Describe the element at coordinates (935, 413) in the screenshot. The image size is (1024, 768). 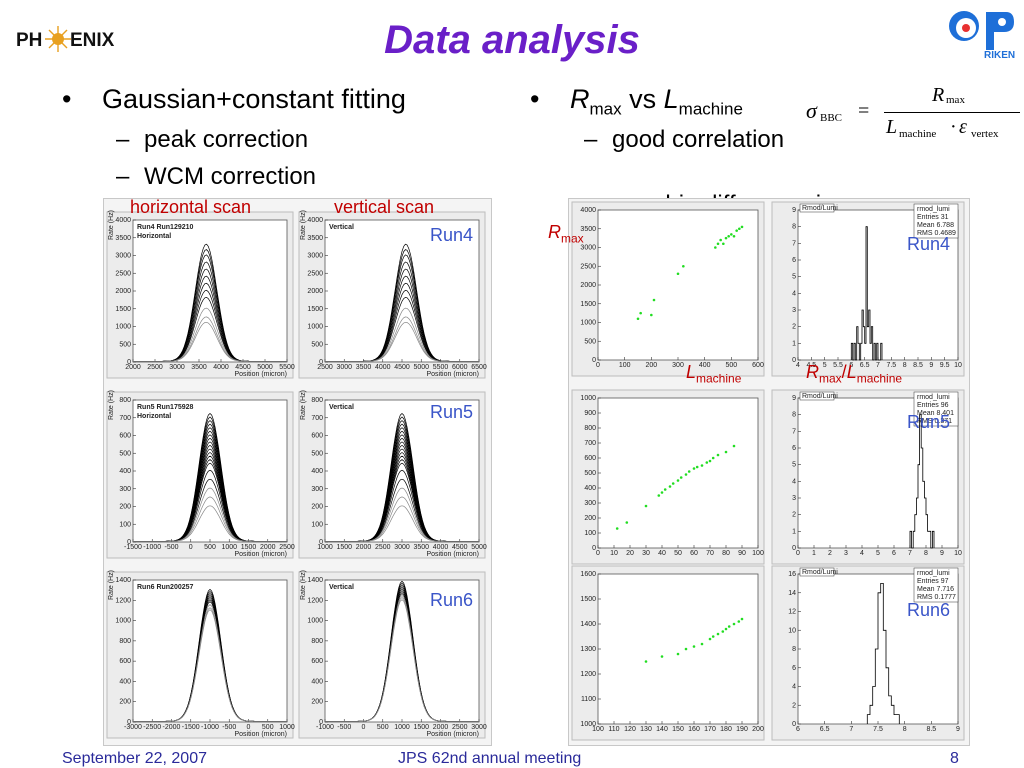
I see `stats-mean: Mean 8.401` at that location.